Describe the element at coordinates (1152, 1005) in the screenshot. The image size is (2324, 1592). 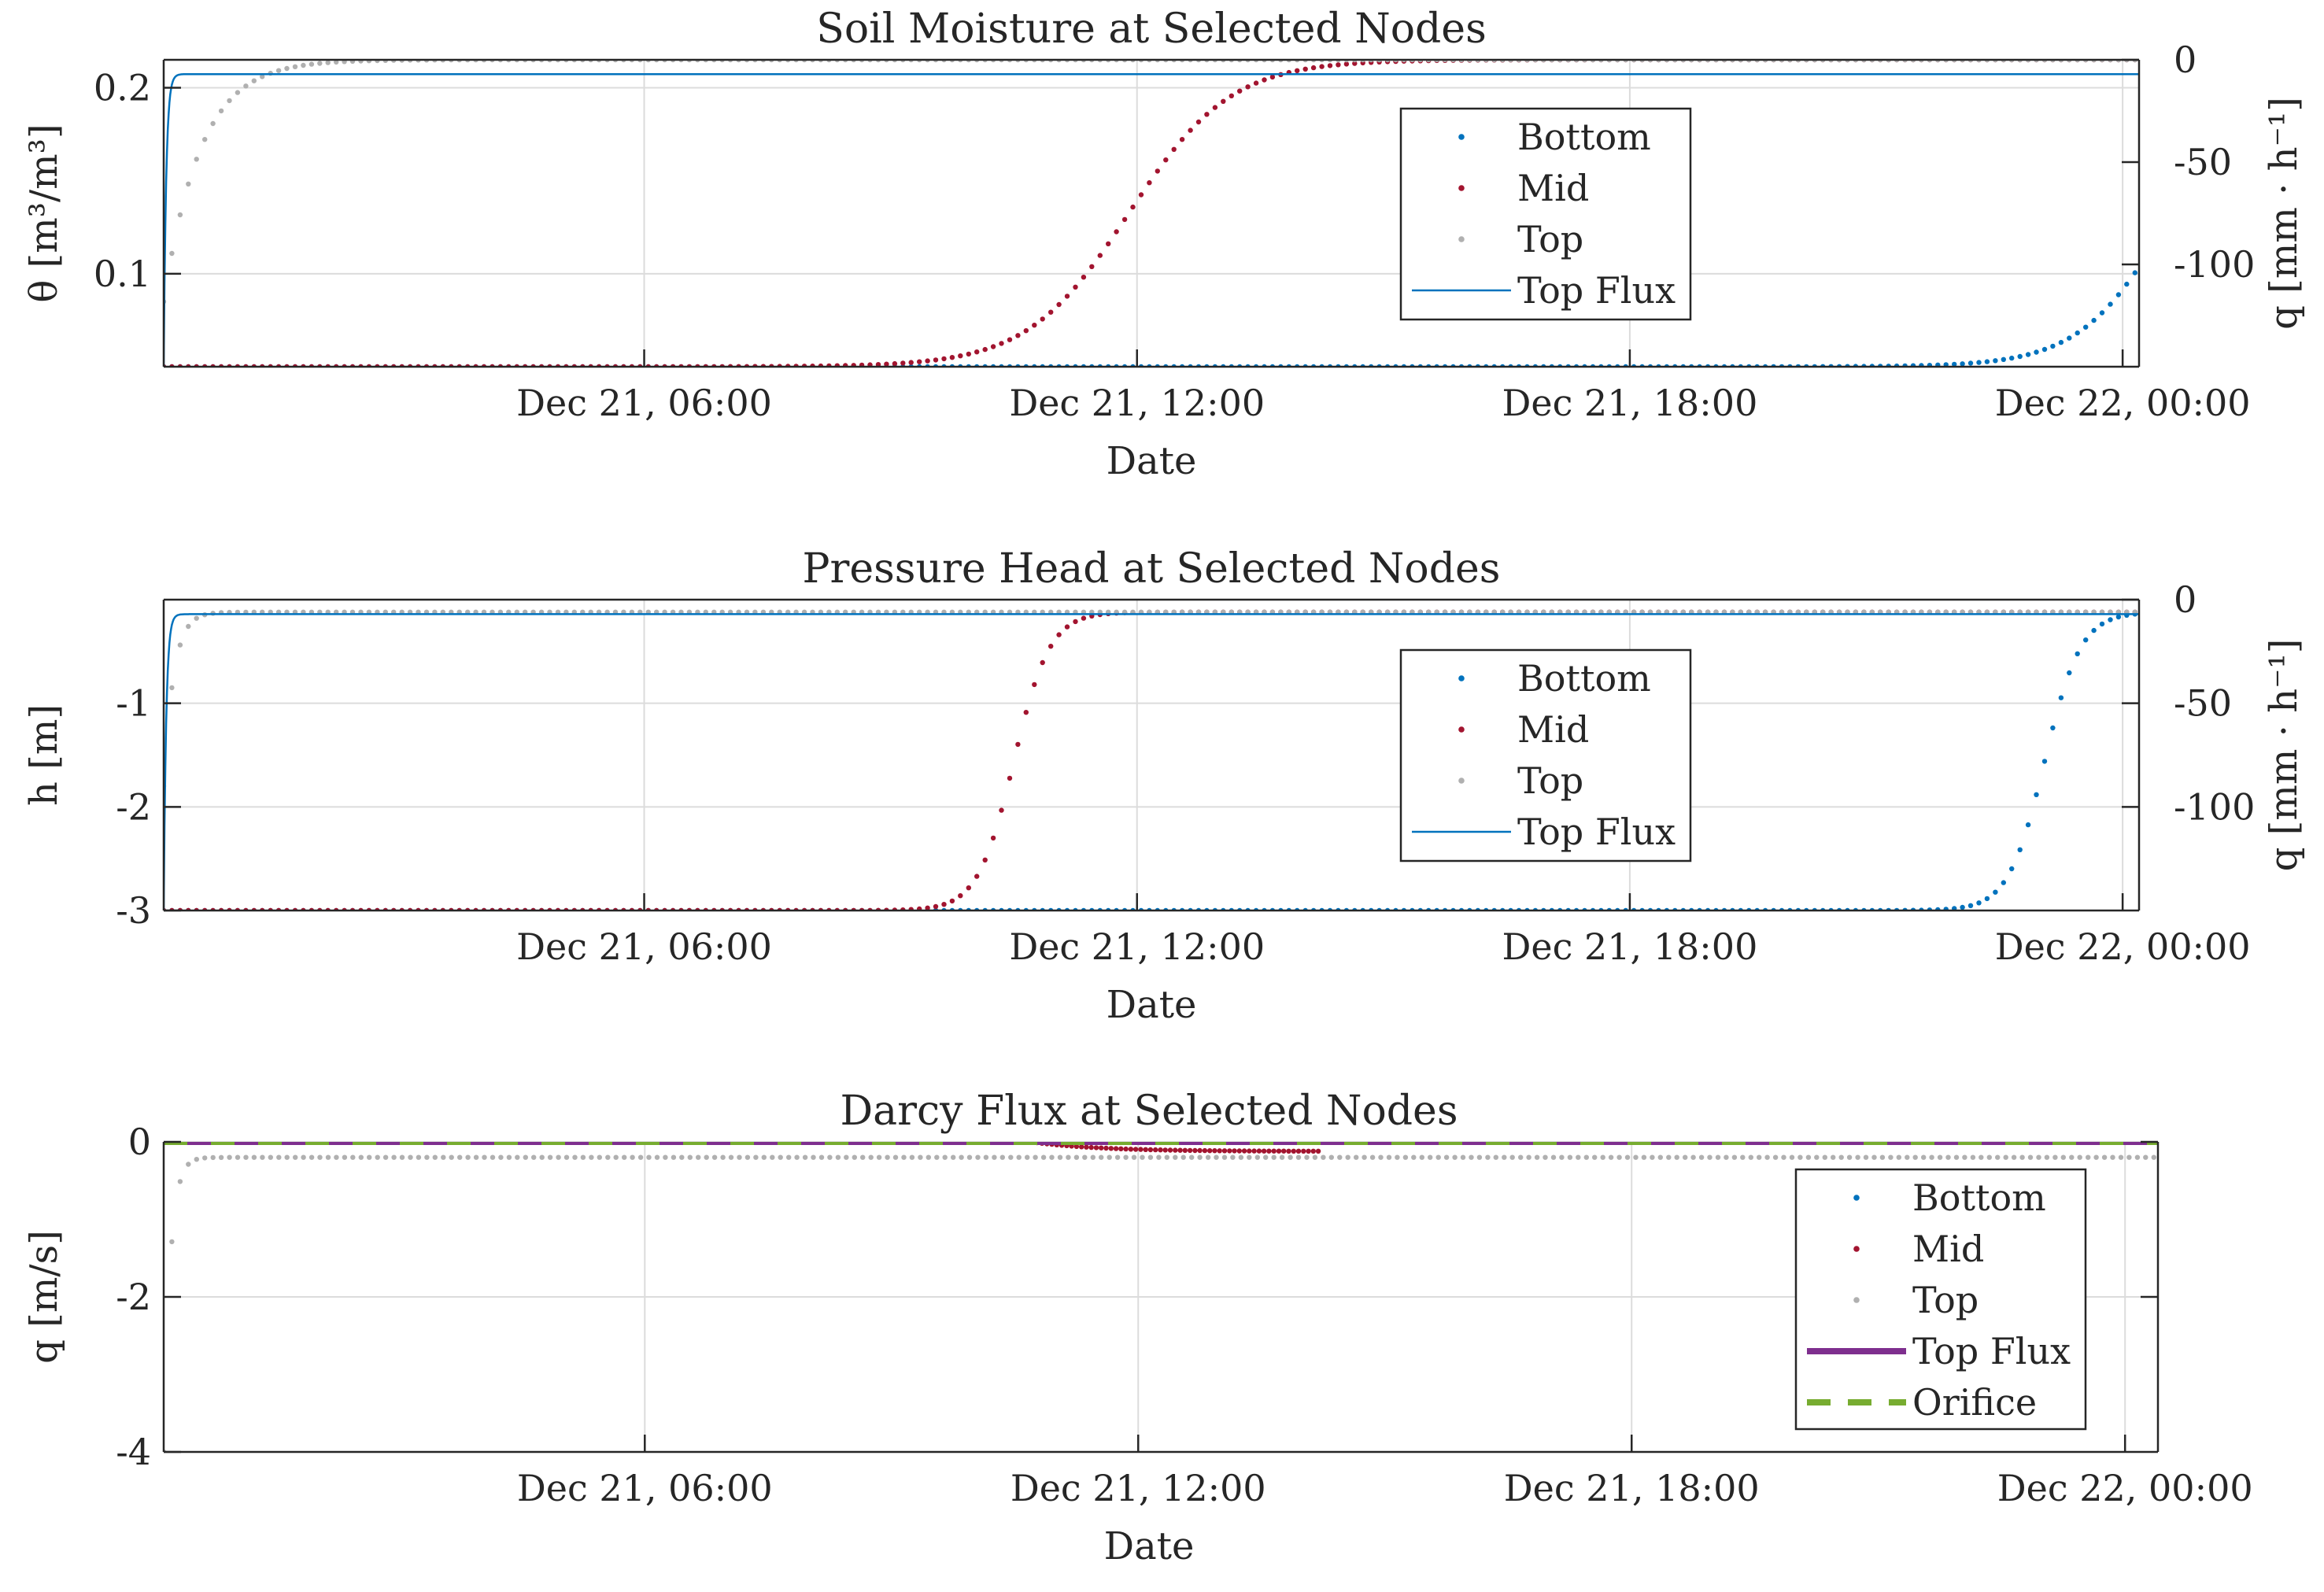
I see `x-axis-label: Date` at that location.